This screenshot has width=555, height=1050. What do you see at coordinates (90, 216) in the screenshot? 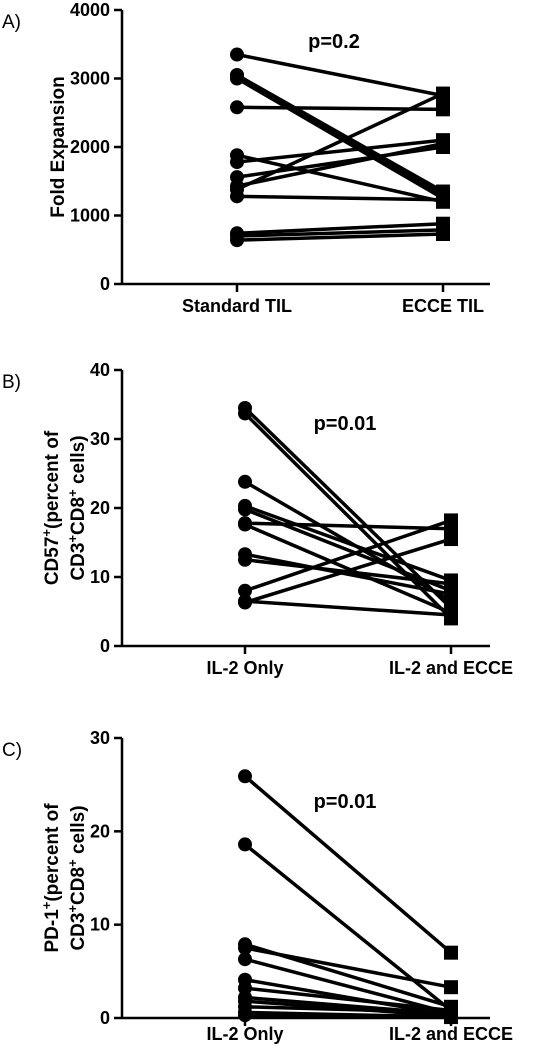
I see `y-tick-label: 1000` at bounding box center [90, 216].